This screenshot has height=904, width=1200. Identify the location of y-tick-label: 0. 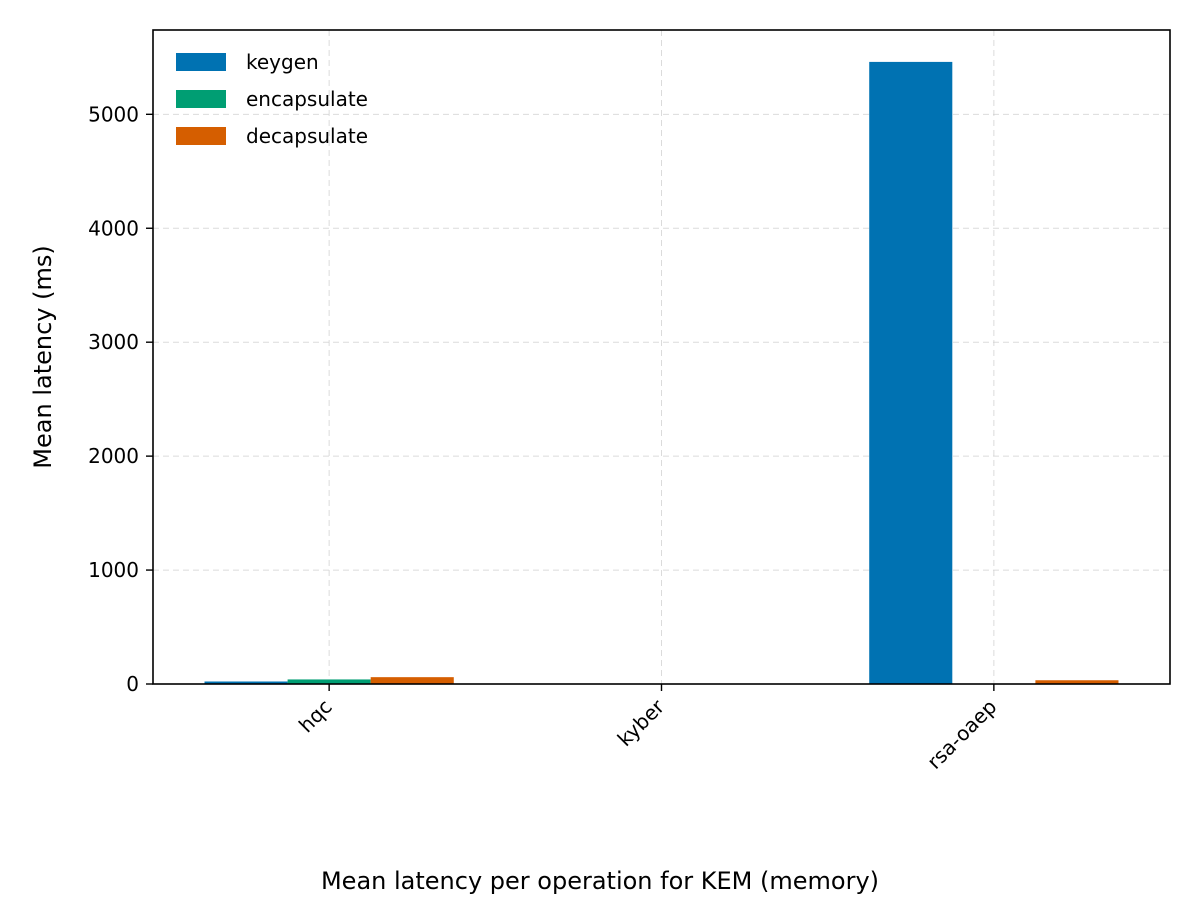
(132, 684).